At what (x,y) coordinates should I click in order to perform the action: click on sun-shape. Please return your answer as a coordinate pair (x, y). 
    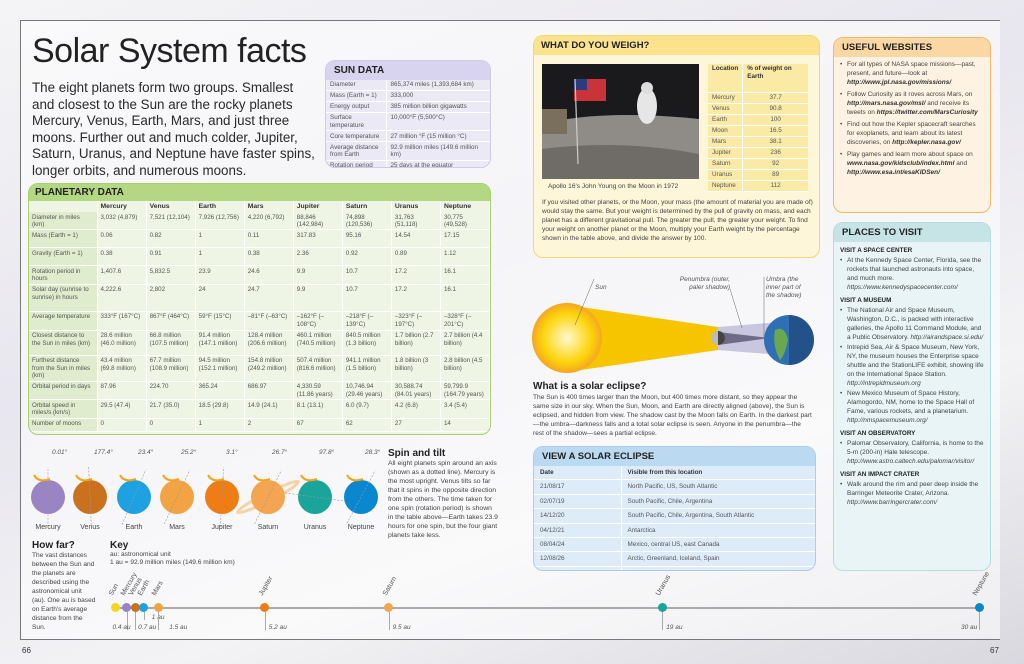
    Looking at the image, I should click on (567, 338).